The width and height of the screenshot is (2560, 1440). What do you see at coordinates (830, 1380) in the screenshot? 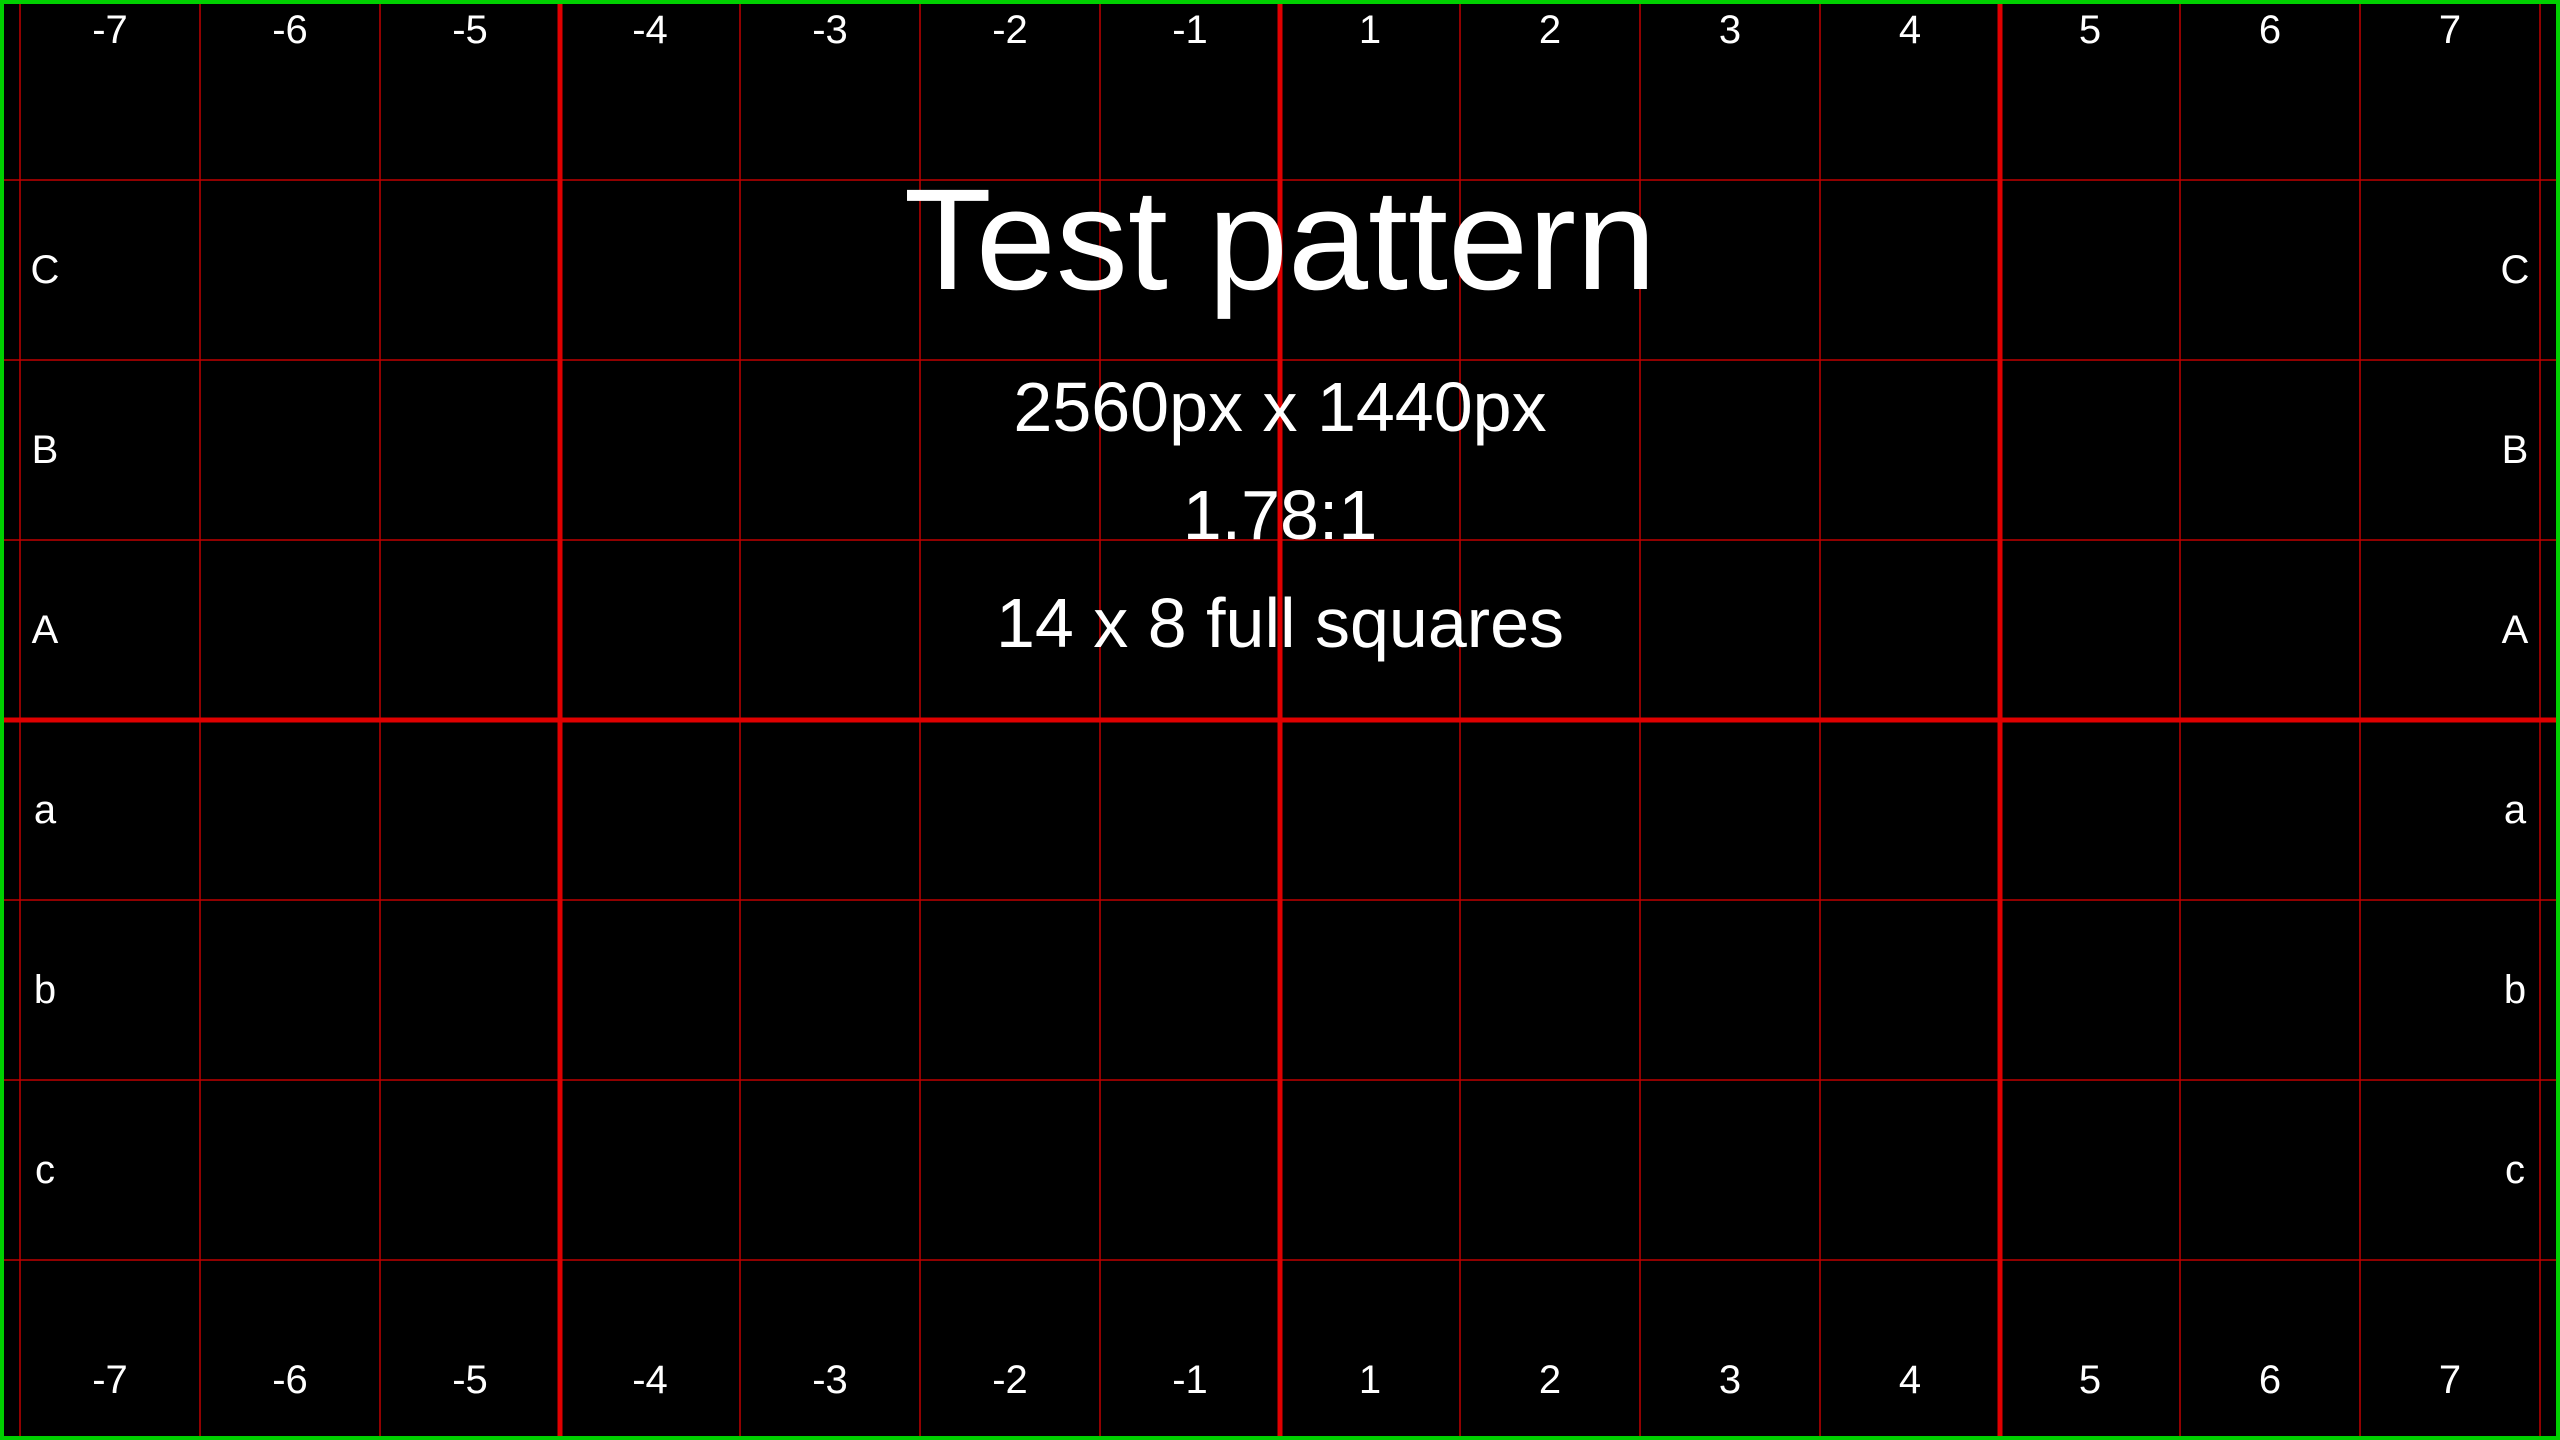
I see `column-label-bottom: -3` at bounding box center [830, 1380].